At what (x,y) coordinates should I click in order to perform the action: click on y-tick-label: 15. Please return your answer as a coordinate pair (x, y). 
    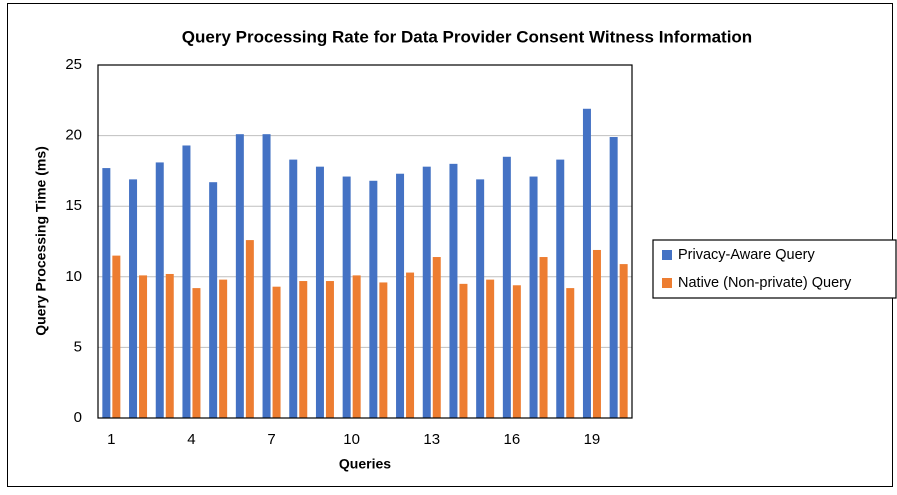
    Looking at the image, I should click on (73, 205).